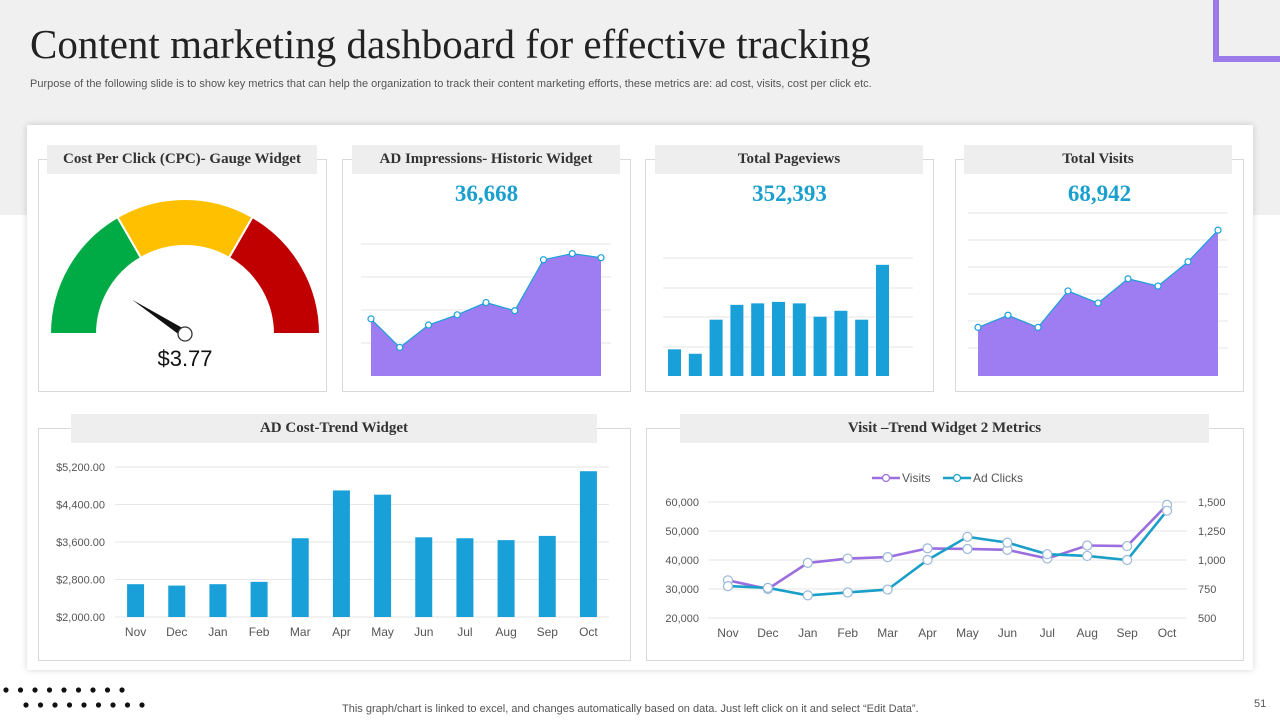  I want to click on gauge-yellow-zone, so click(185, 229).